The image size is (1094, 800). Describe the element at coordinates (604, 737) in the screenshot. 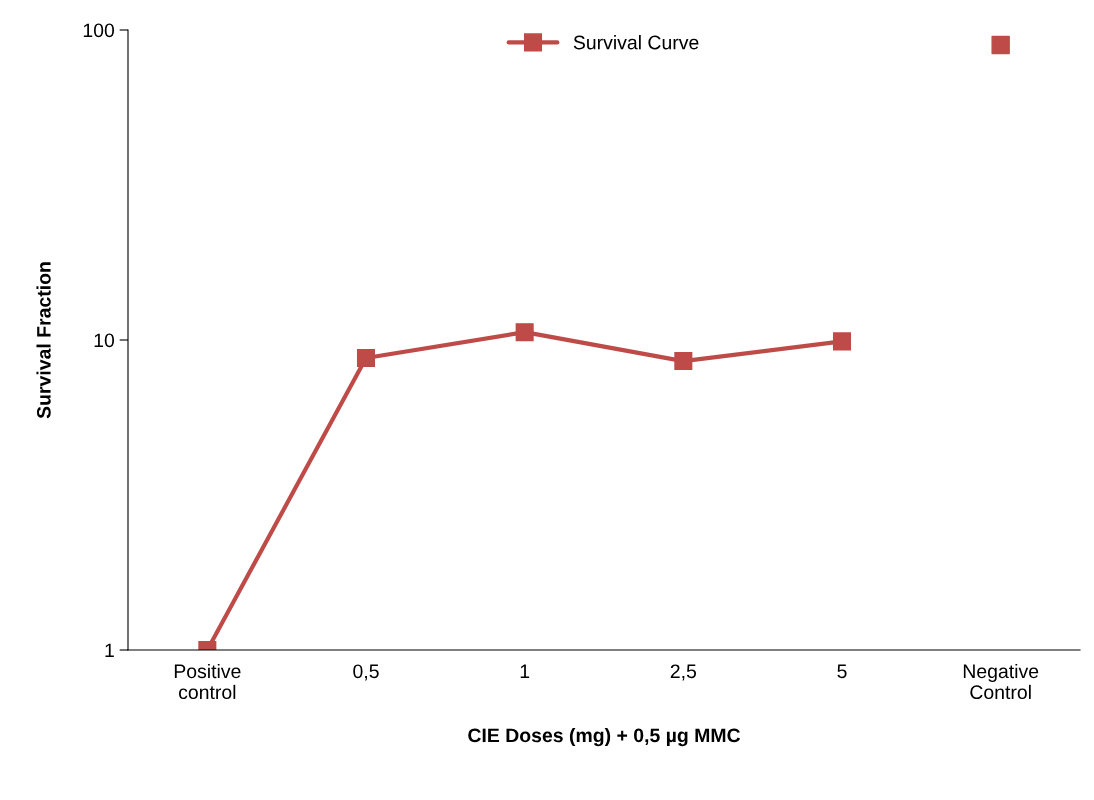

I see `x-axis-title: CIE Doses (mg) + 0,5 µg MMC` at that location.